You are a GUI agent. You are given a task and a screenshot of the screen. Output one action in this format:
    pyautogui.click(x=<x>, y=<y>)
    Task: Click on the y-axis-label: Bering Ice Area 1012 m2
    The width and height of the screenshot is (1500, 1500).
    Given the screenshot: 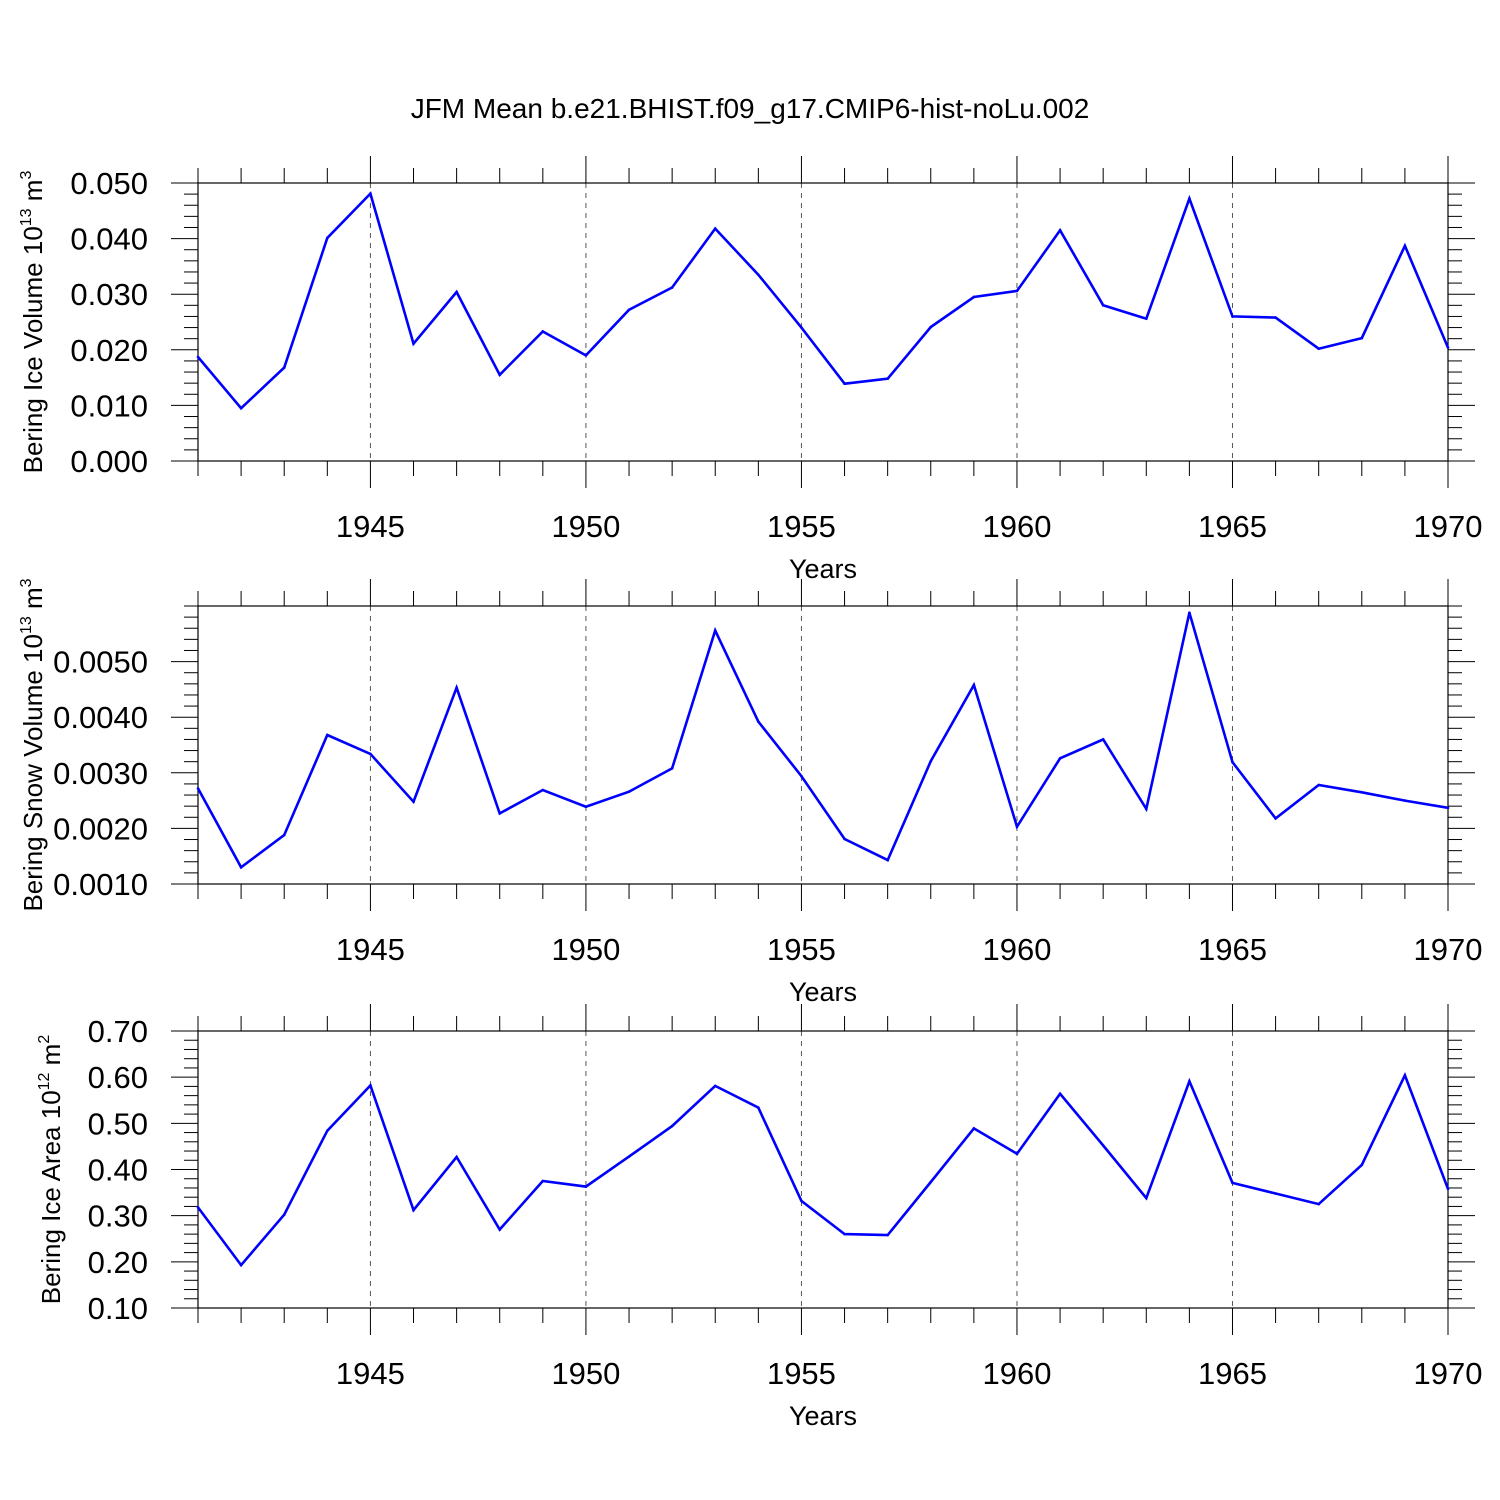 What is the action you would take?
    pyautogui.click(x=51, y=1170)
    